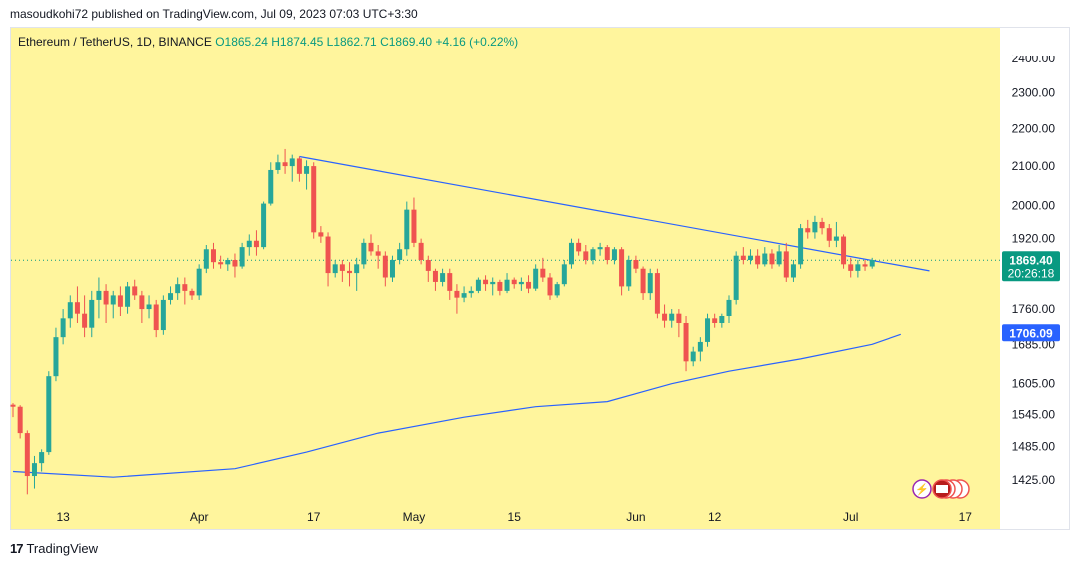  What do you see at coordinates (1034, 206) in the screenshot?
I see `y-tick-label: 2000.00` at bounding box center [1034, 206].